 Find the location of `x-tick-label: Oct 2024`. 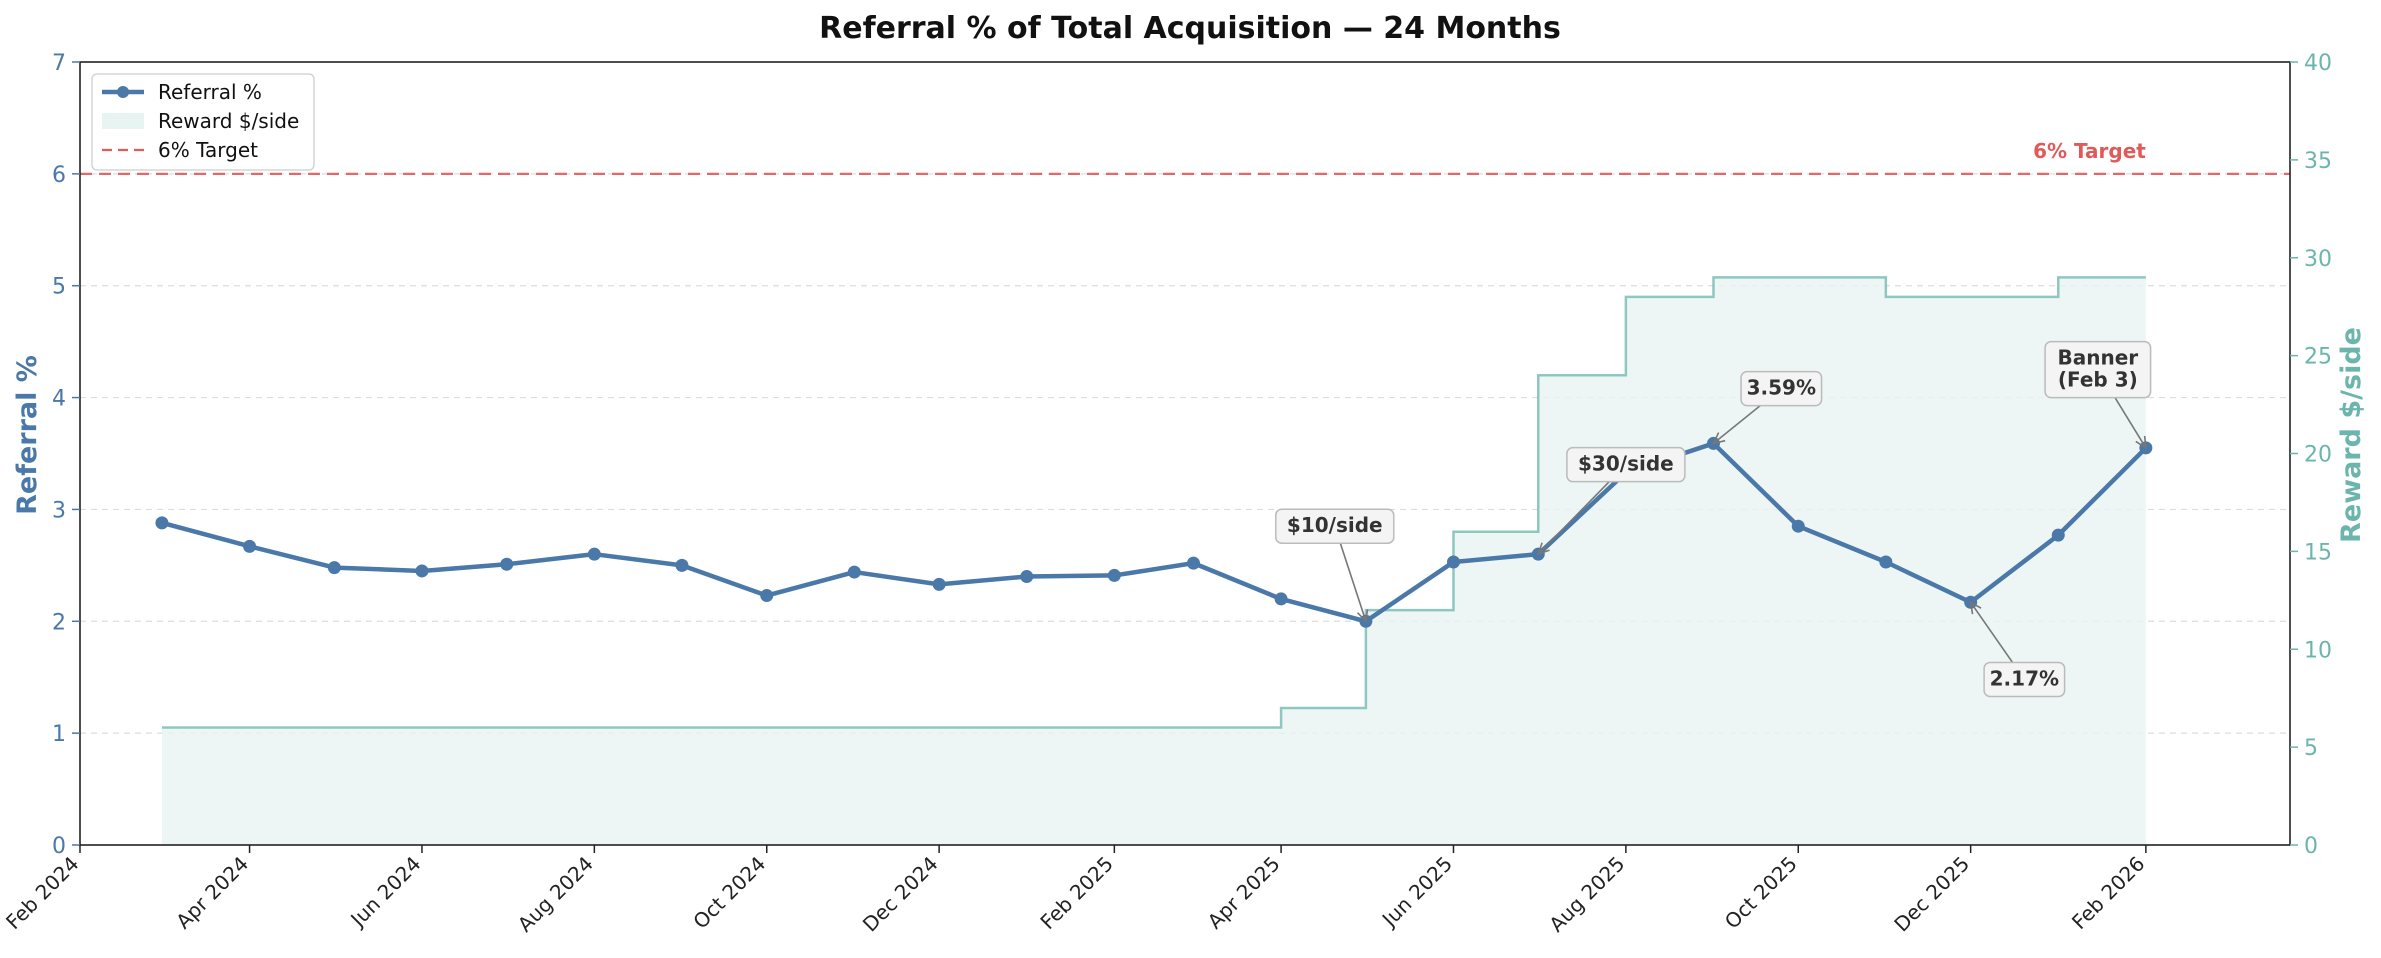

x-tick-label: Oct 2024 is located at coordinates (729, 893).